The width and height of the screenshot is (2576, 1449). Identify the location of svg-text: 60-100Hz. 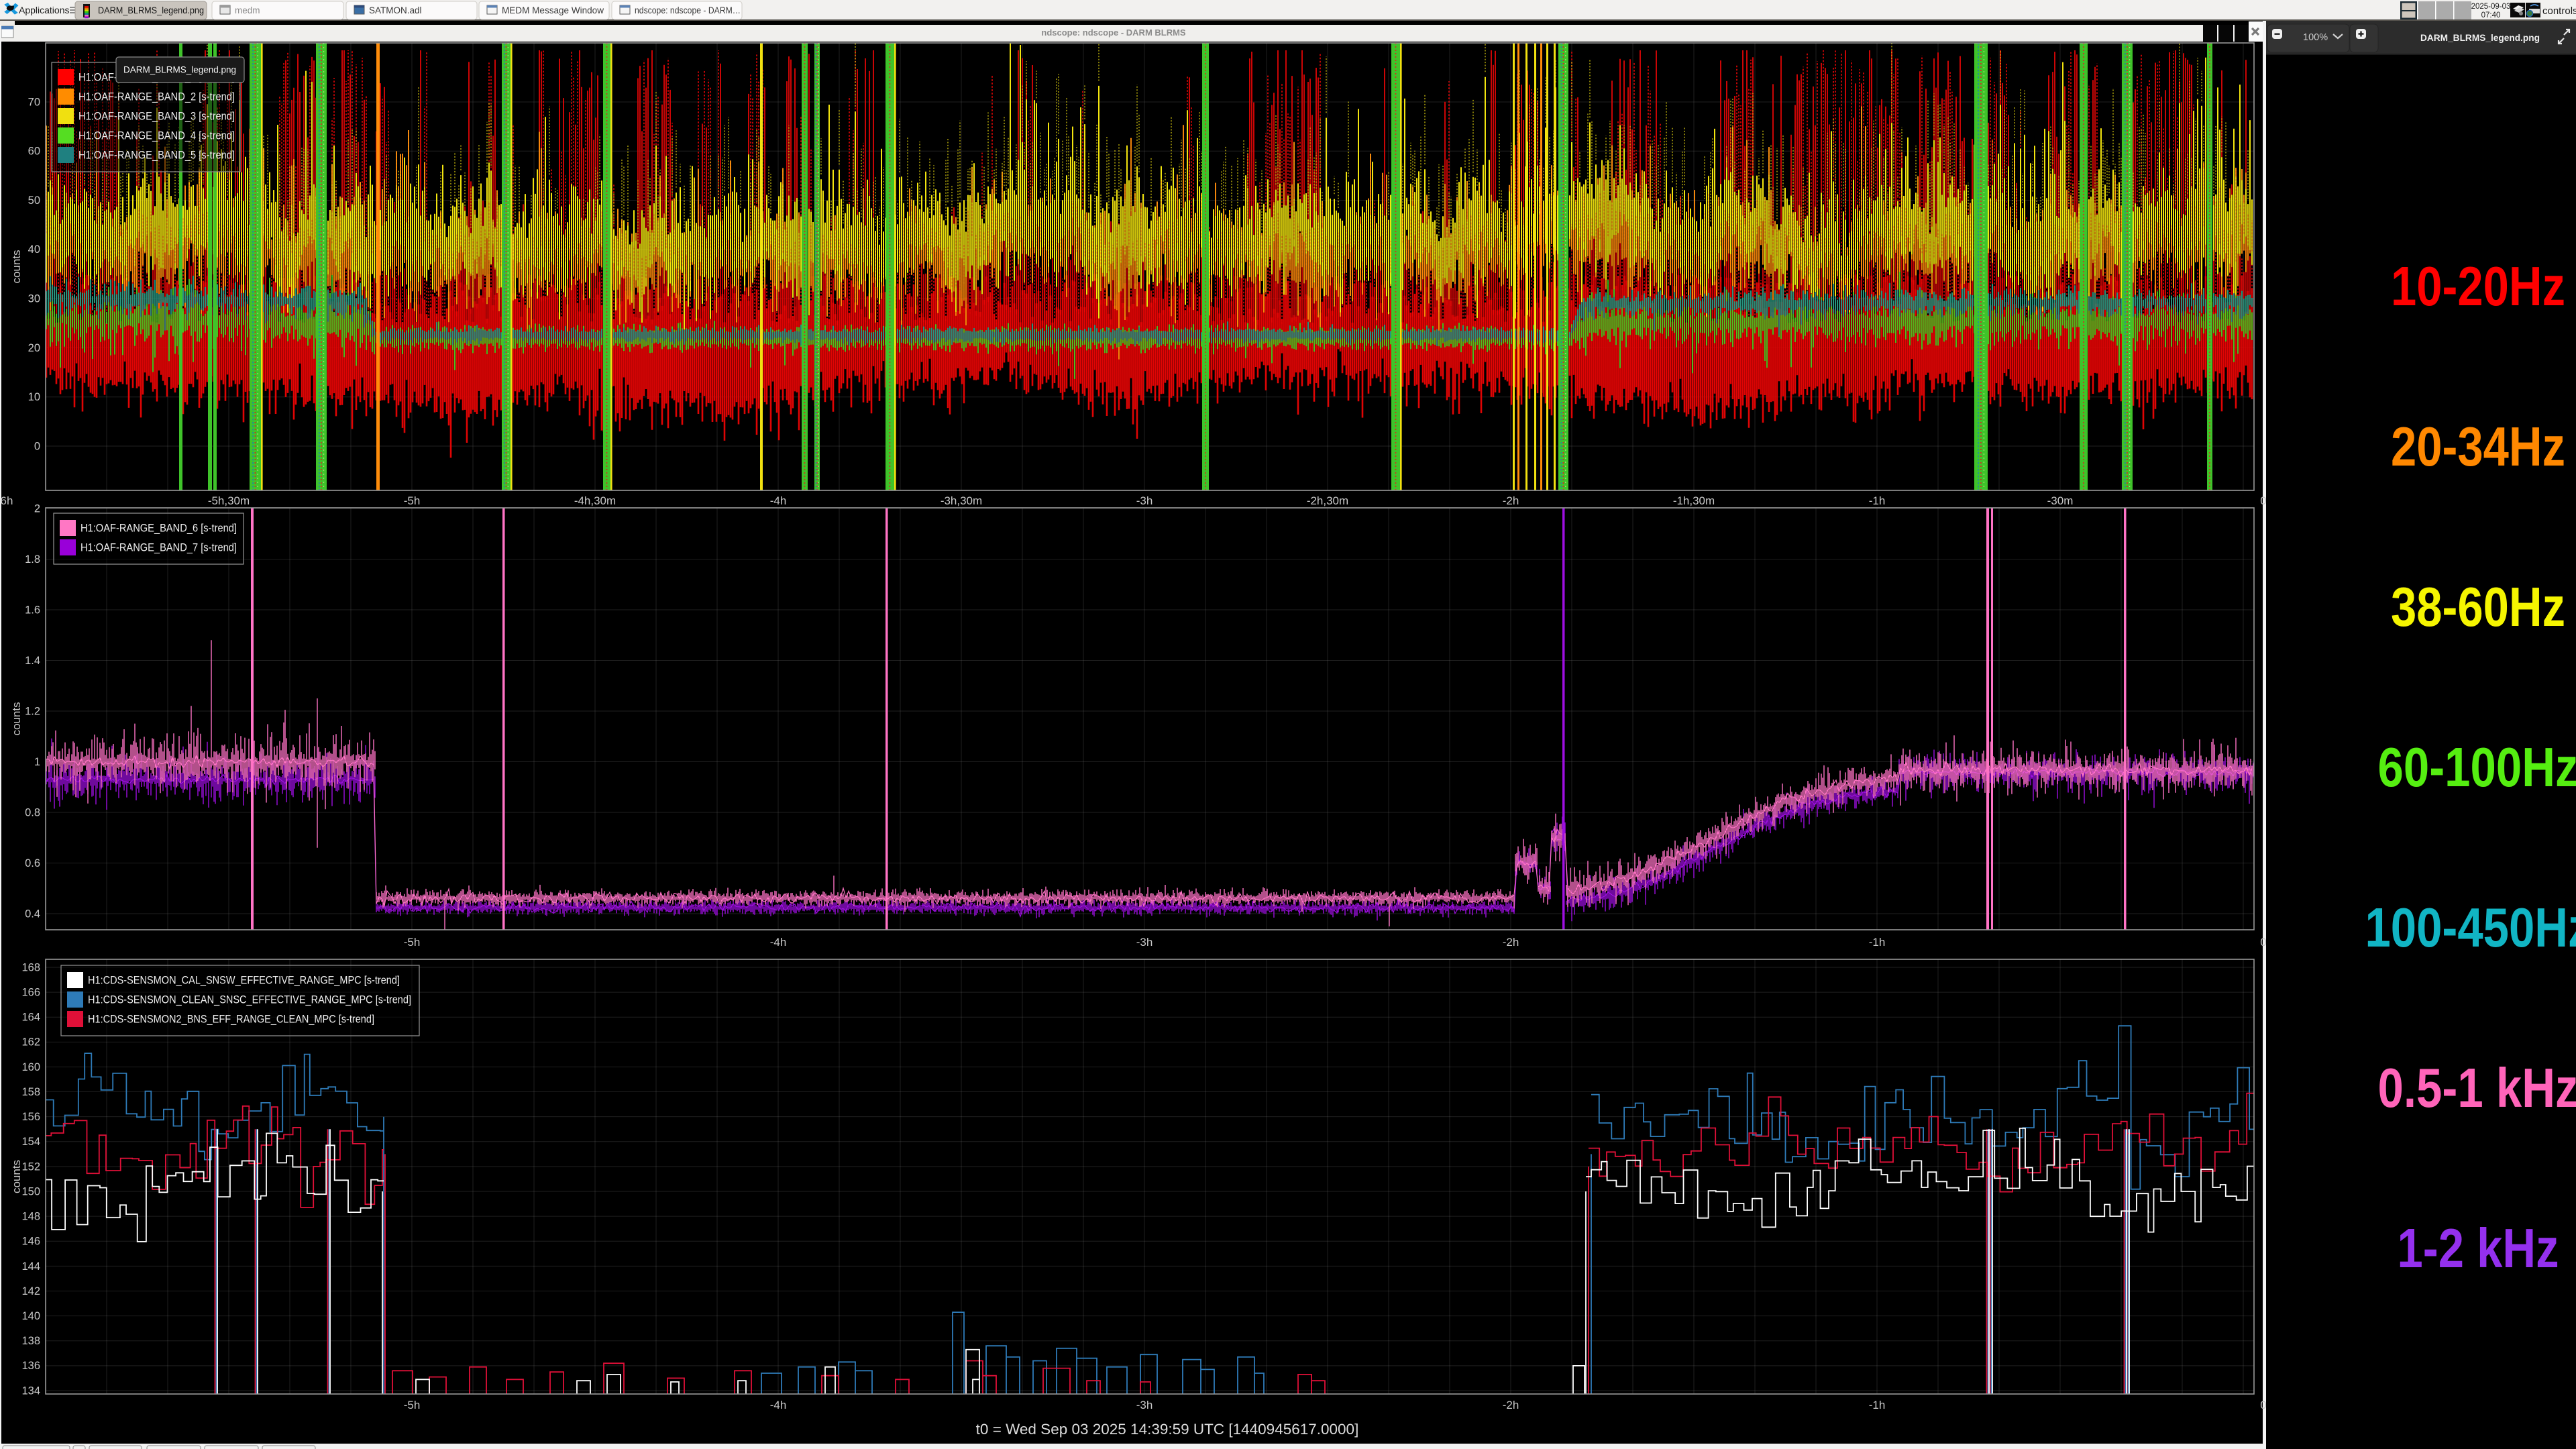
(2477, 767).